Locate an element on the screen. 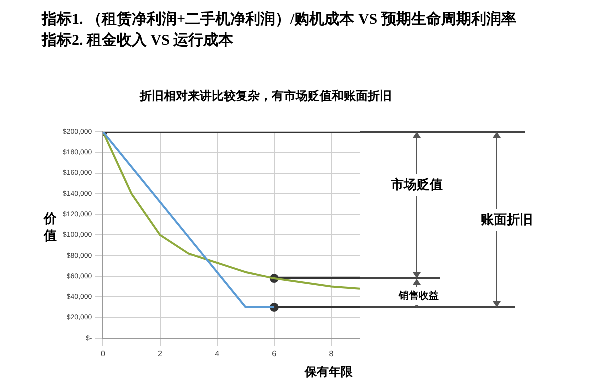 This screenshot has width=605, height=387. x-tick-label: 8 is located at coordinates (331, 353).